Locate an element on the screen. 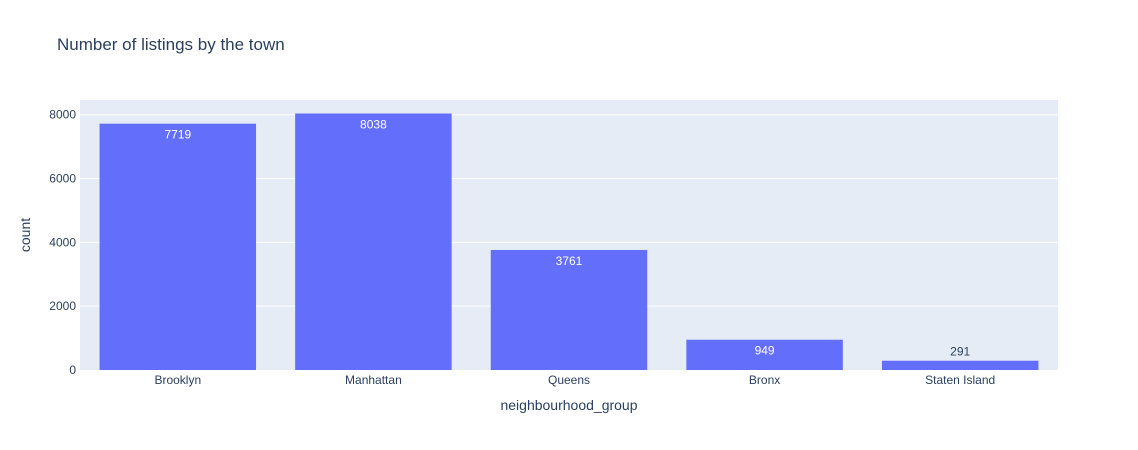 The image size is (1138, 450). x-tick-label: Bronx is located at coordinates (764, 380).